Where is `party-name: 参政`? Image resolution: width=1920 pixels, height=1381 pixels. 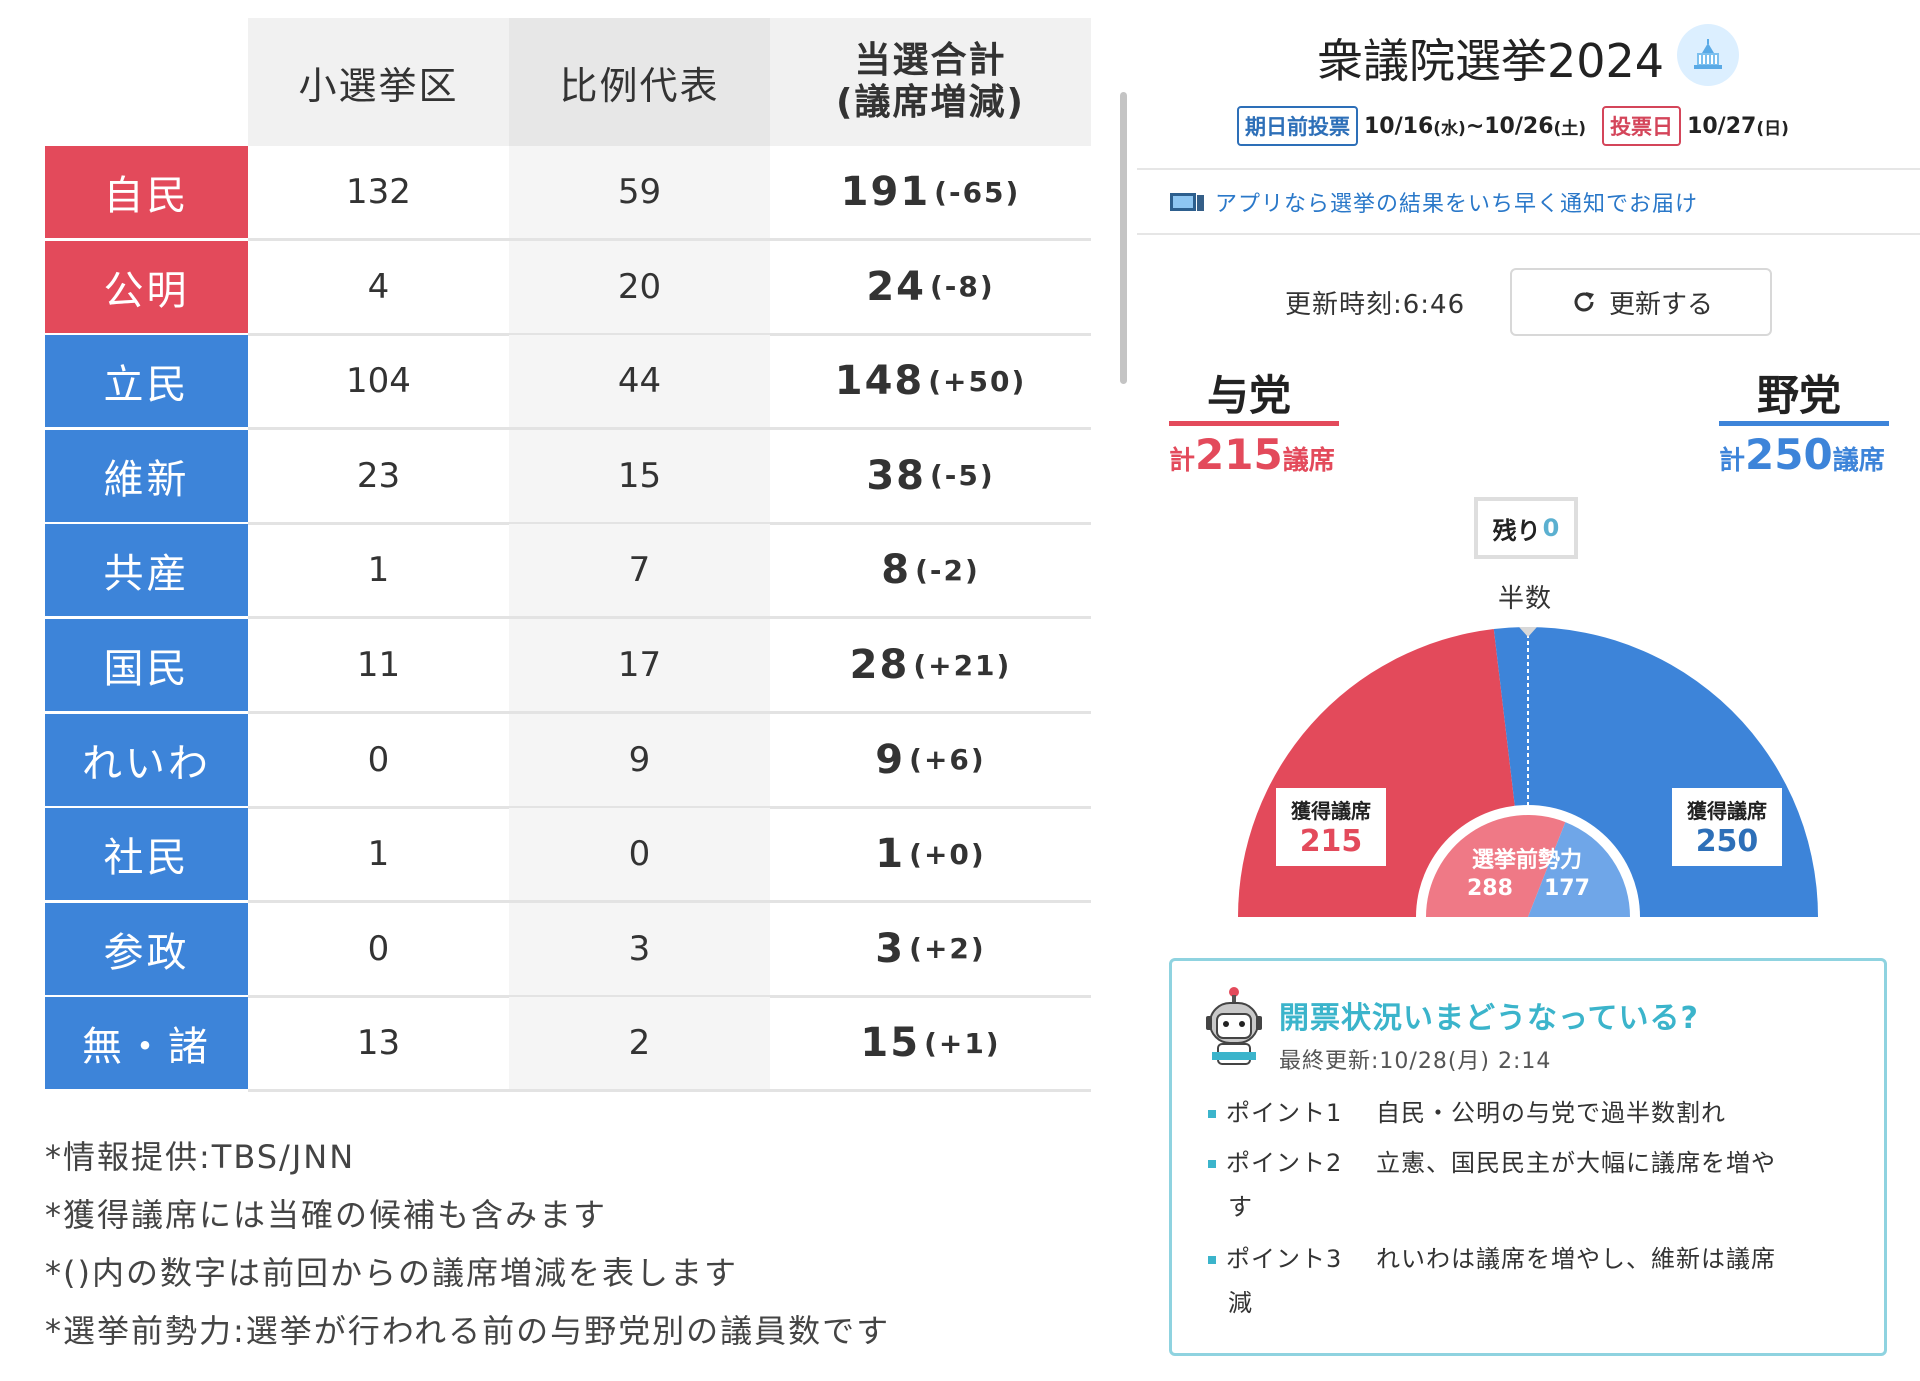
party-name: 参政 is located at coordinates (146, 948).